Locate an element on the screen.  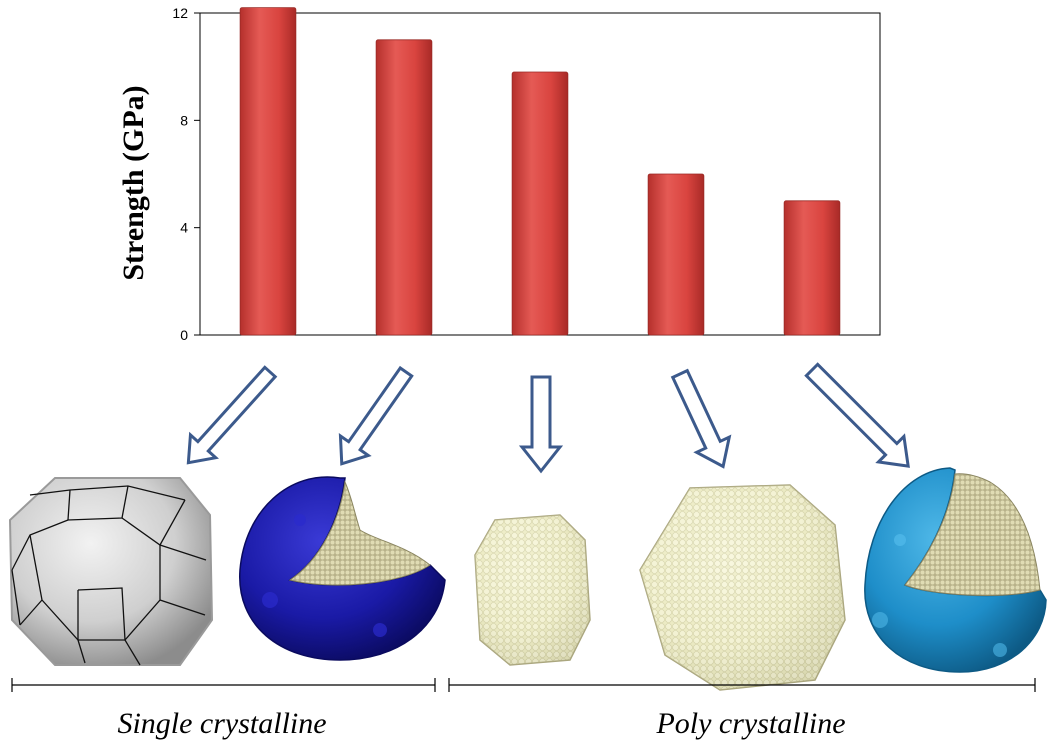
y-tick-label: 0 is located at coordinates (184, 335).